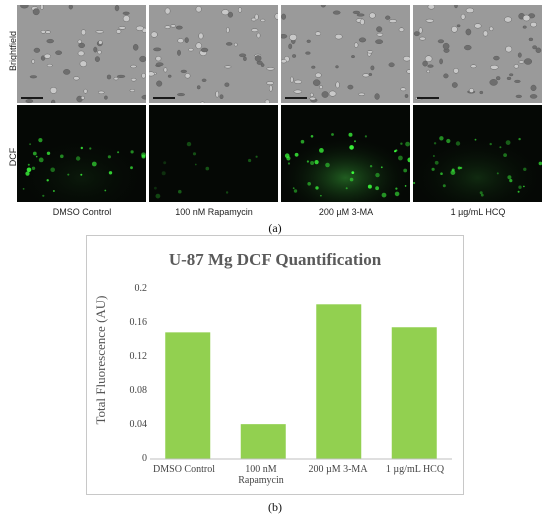 The height and width of the screenshot is (519, 550). Describe the element at coordinates (213, 54) in the screenshot. I see `brightfield-panel-rapamycin` at that location.